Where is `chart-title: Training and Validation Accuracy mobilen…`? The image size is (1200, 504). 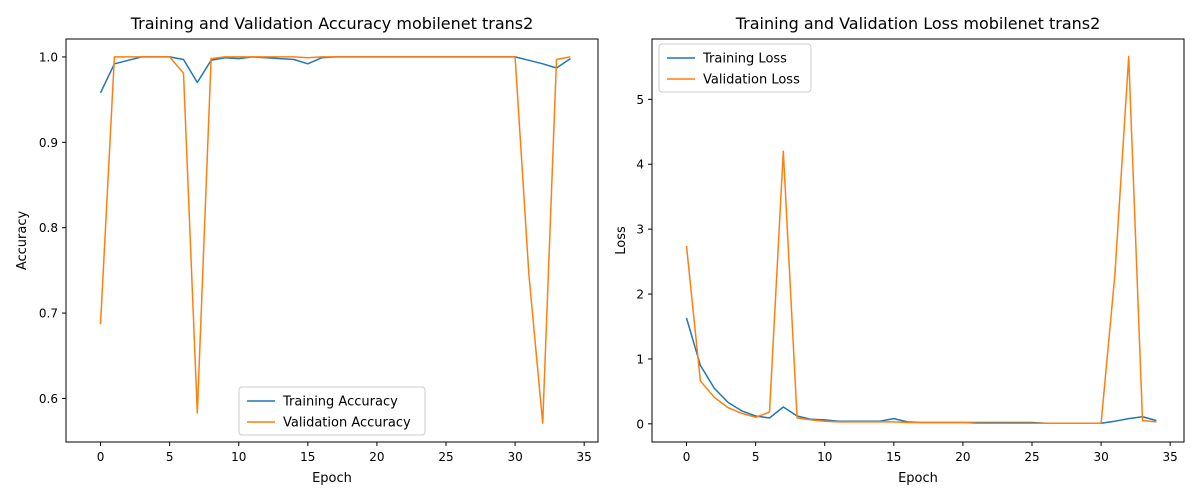 chart-title: Training and Validation Accuracy mobilen… is located at coordinates (332, 23).